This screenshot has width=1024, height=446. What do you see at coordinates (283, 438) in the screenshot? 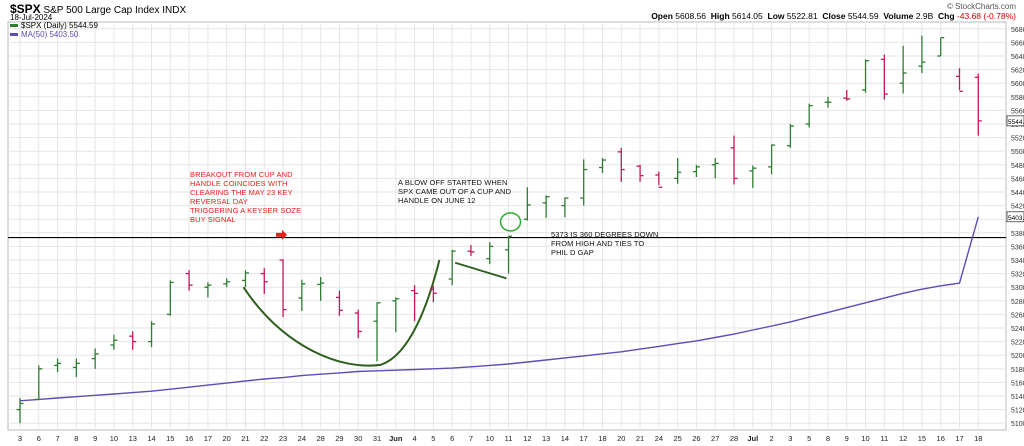
I see `x-tick-label: 23` at bounding box center [283, 438].